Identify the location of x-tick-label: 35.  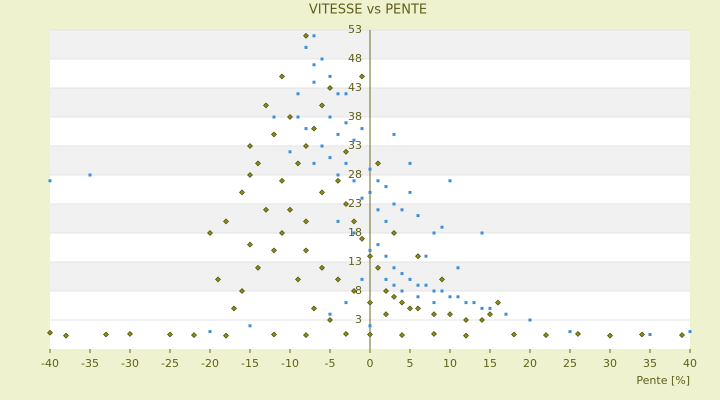
(650, 363).